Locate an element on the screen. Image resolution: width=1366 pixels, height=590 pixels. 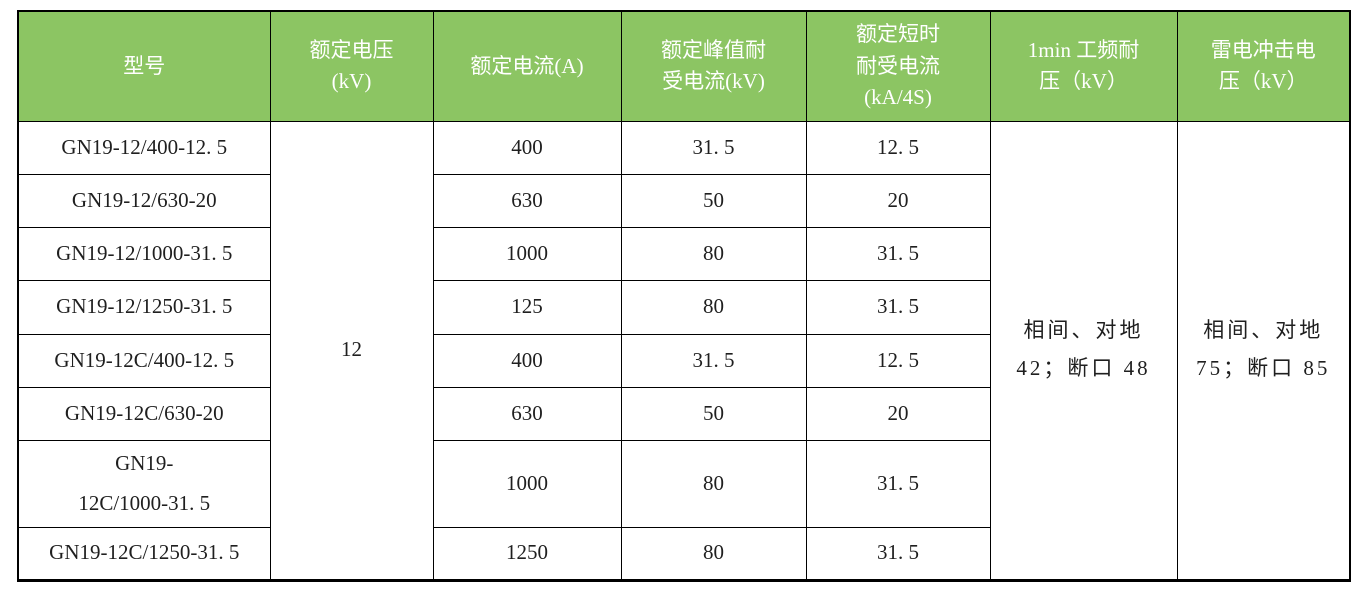
model-cell: GN19-12/1000-31. 5 is located at coordinates (144, 253).